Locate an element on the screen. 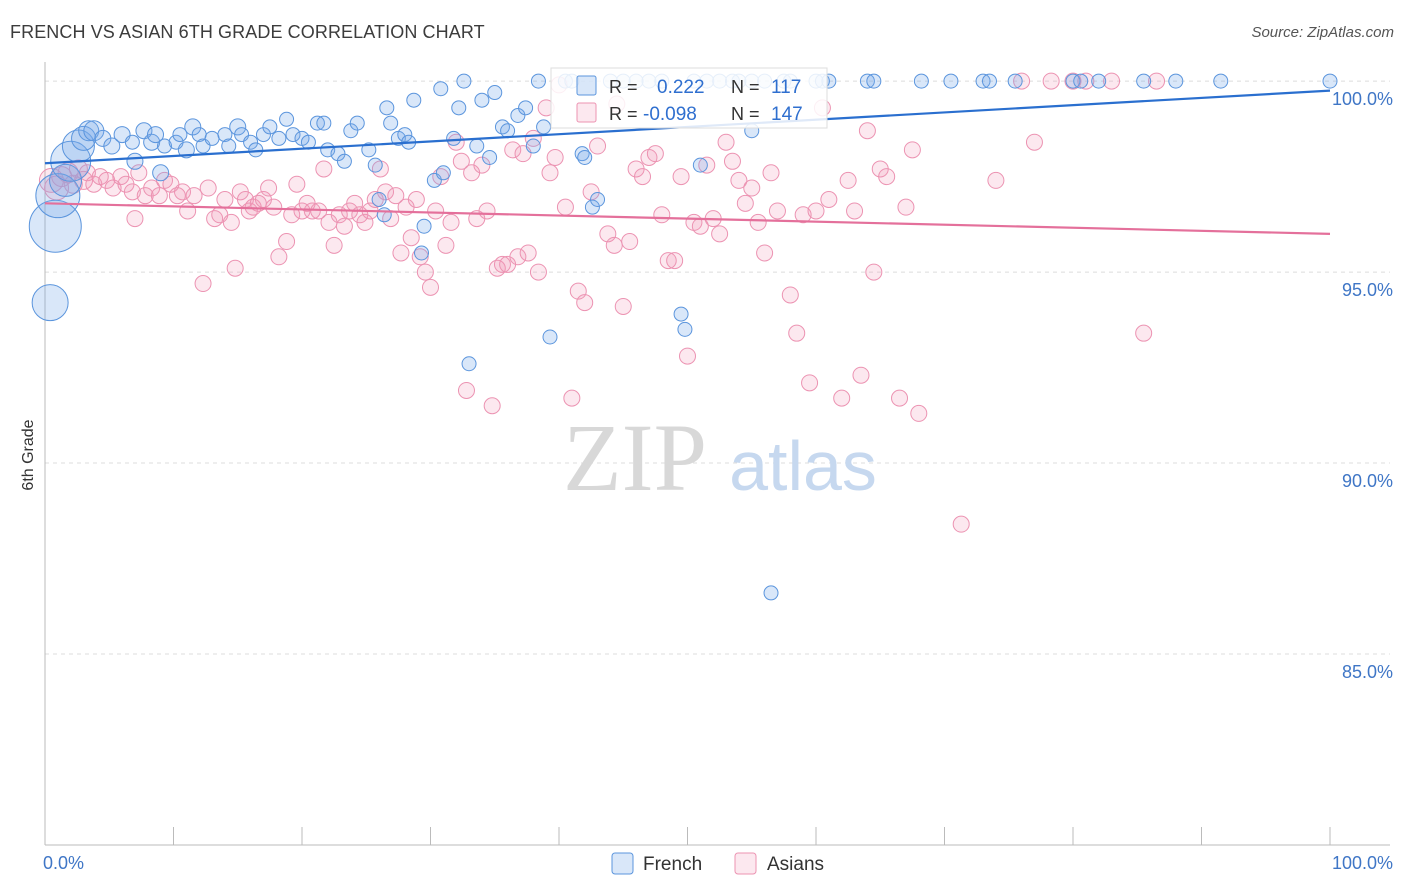  asian-swatch is located at coordinates (586, 112).